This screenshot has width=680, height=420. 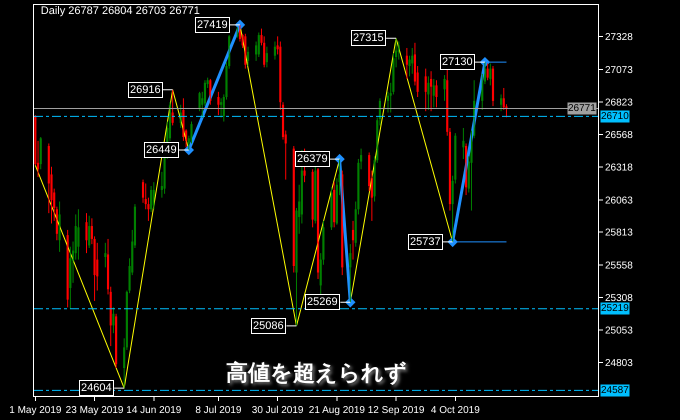 I want to click on y-tick-label: 27073, so click(x=619, y=70).